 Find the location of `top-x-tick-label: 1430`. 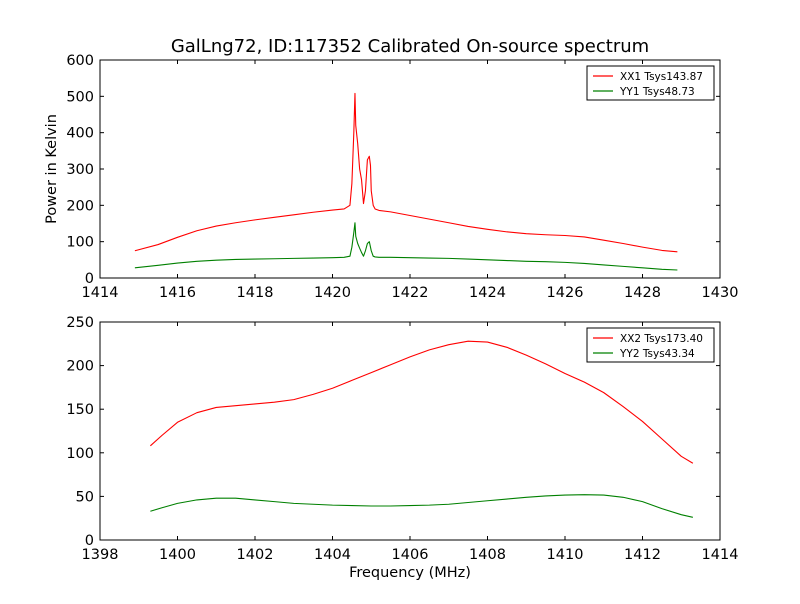

top-x-tick-label: 1430 is located at coordinates (720, 293).